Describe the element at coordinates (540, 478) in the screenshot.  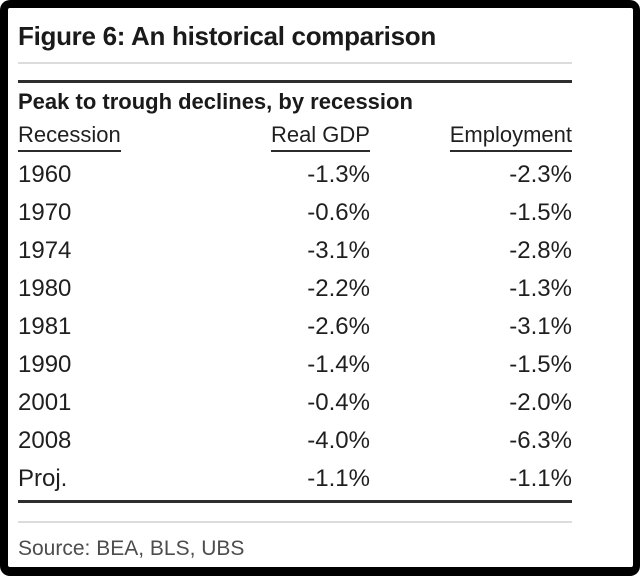
I see `cell-employment: -1.1%` at that location.